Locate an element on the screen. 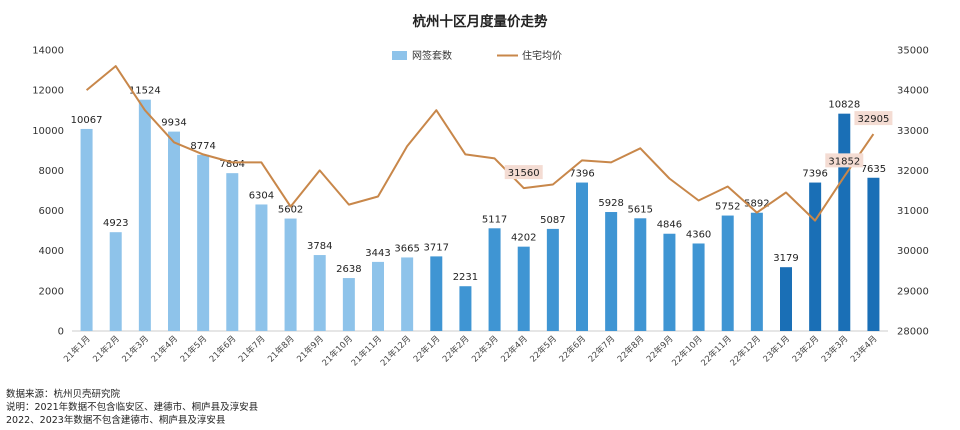  x-tick-label: 21年5月 is located at coordinates (193, 348).